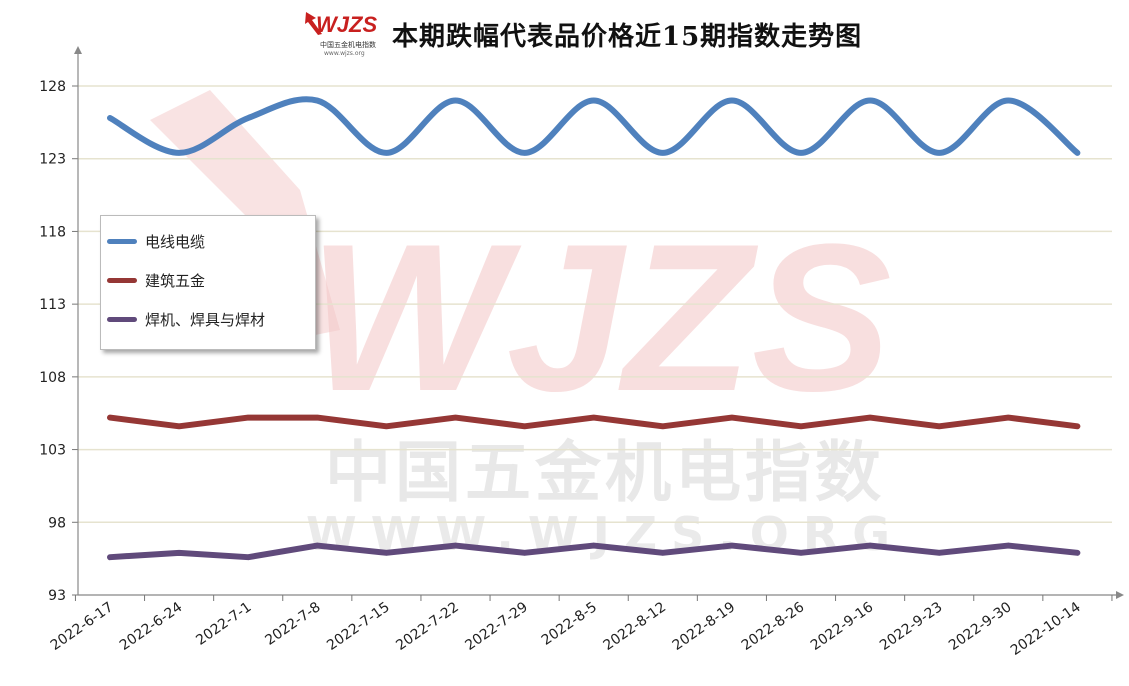 This screenshot has width=1129, height=686. I want to click on legend-item: 焊机、焊具与焊材, so click(186, 319).